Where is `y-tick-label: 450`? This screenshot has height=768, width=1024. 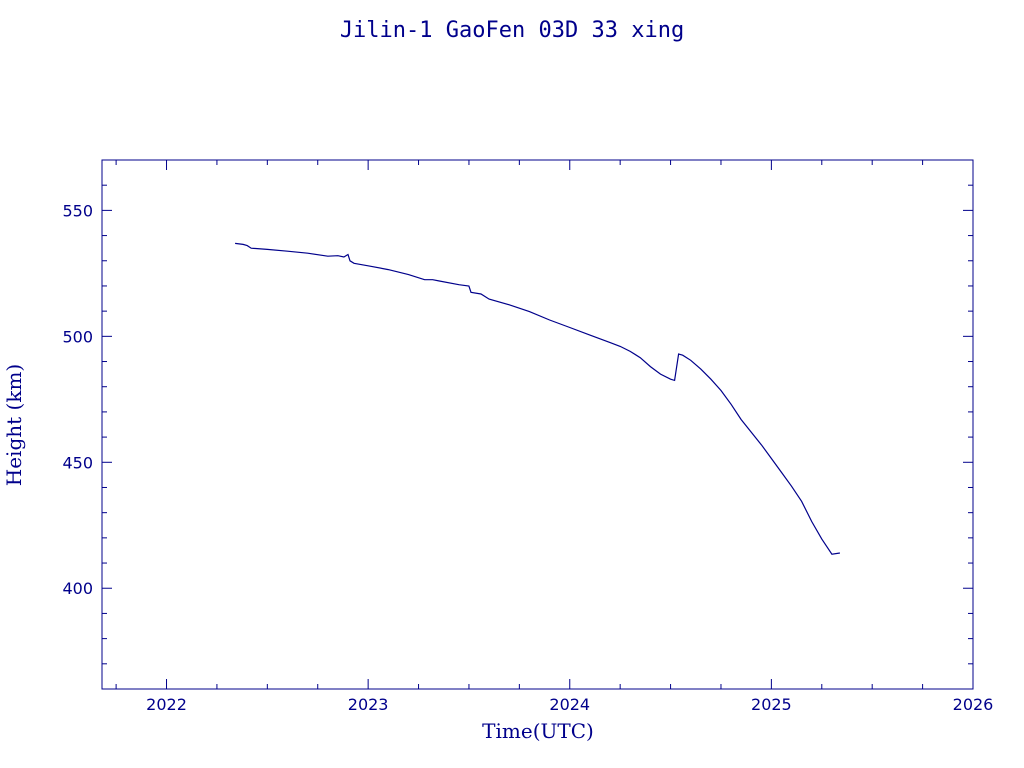 y-tick-label: 450 is located at coordinates (77, 462).